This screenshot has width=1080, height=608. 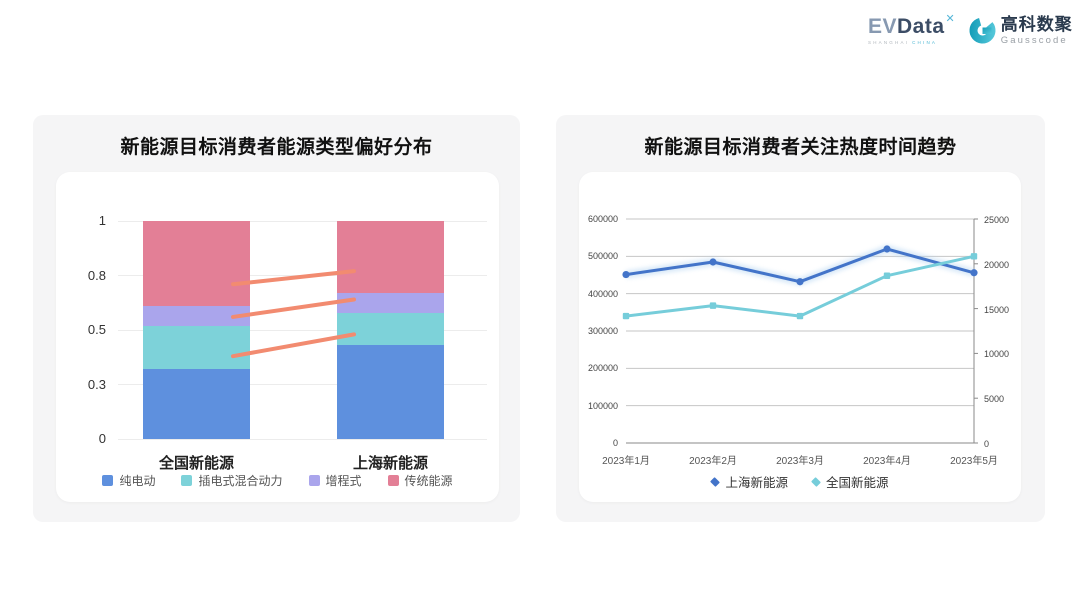 What do you see at coordinates (800, 481) in the screenshot?
I see `line-legend: 上海新能源 全国新能源` at bounding box center [800, 481].